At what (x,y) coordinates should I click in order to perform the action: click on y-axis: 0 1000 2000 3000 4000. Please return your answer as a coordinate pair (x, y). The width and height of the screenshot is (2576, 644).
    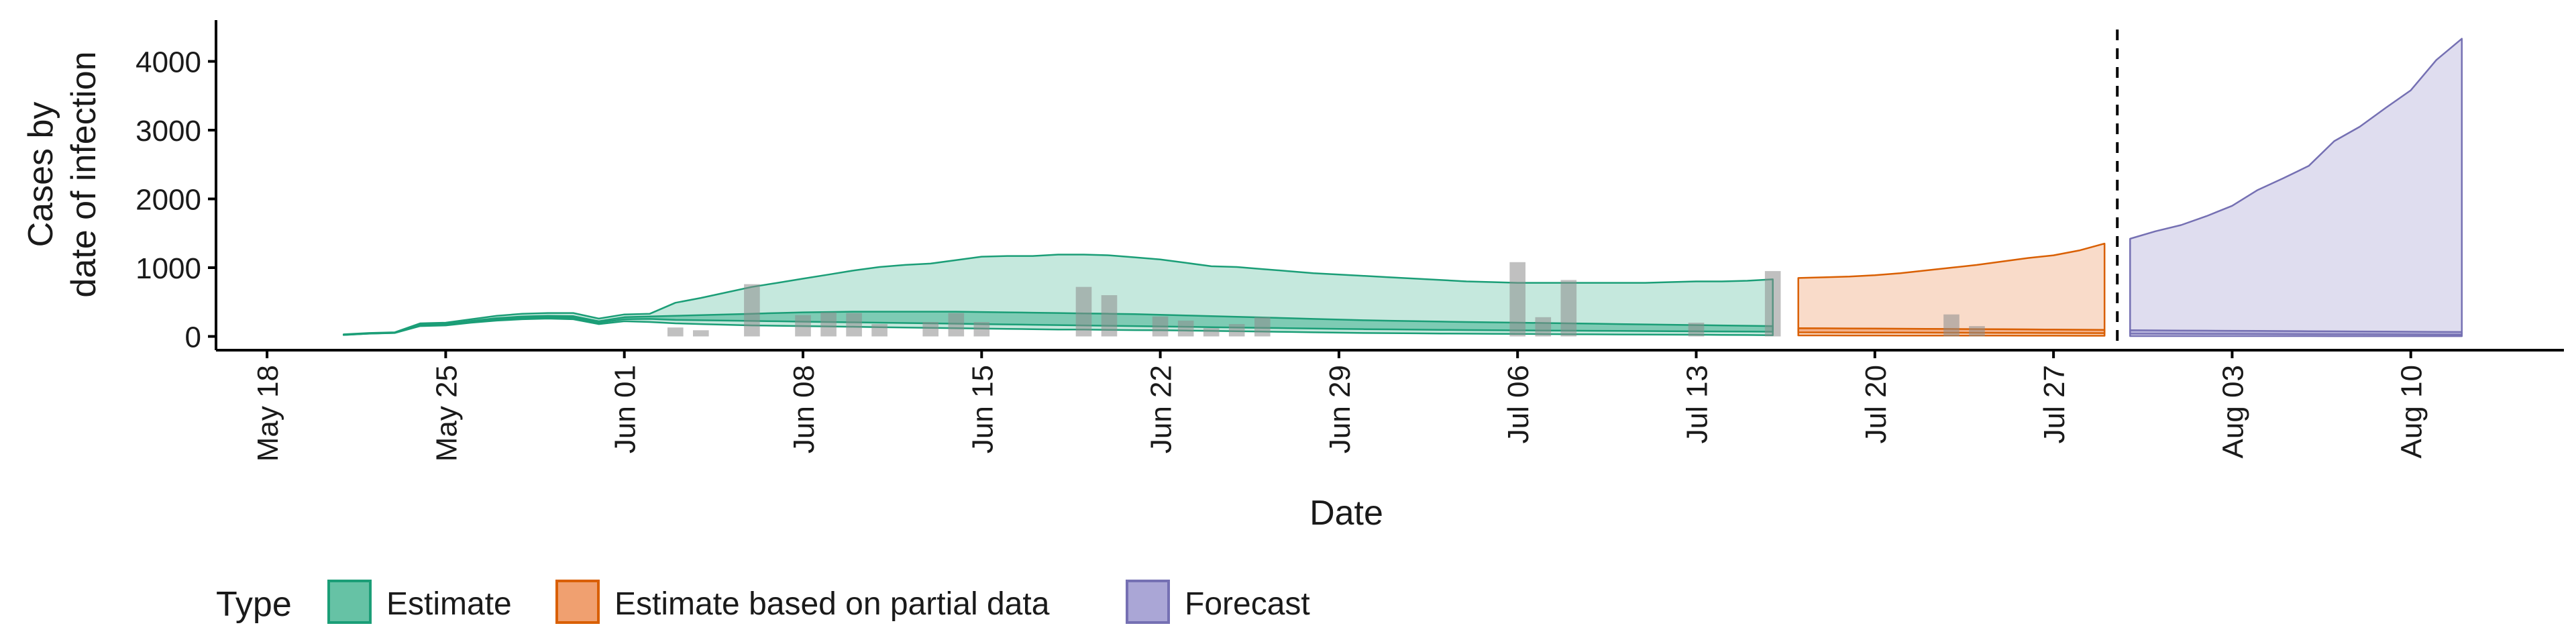
    Looking at the image, I should click on (176, 187).